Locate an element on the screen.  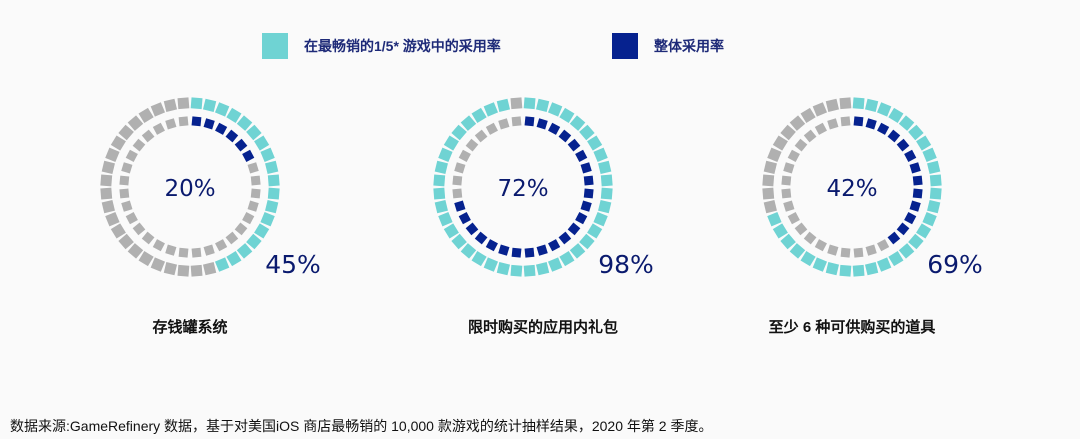
legend-label: 整体采用率 is located at coordinates (689, 46).